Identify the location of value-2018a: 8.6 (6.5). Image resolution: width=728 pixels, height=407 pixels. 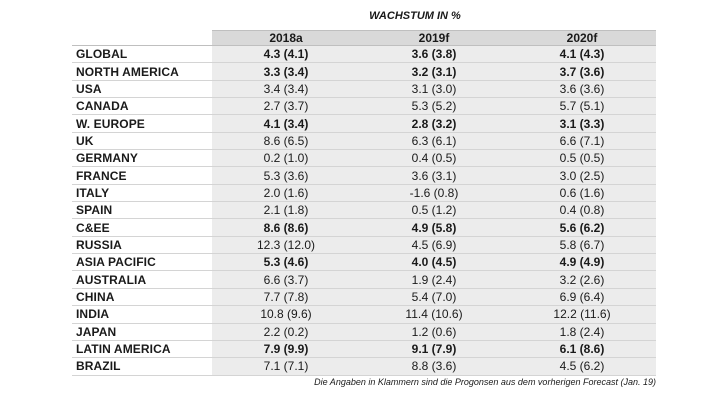
(286, 141).